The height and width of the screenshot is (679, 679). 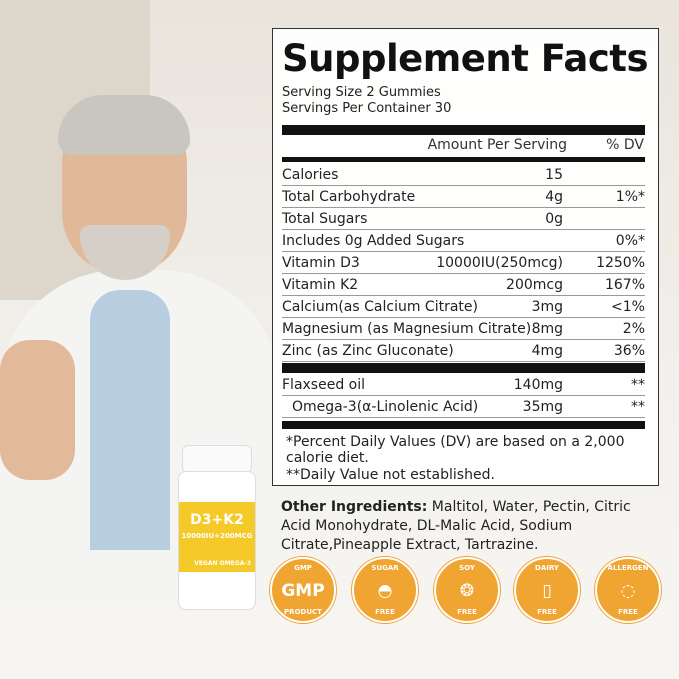 What do you see at coordinates (497, 145) in the screenshot?
I see `header-amount: Amount Per Serving` at bounding box center [497, 145].